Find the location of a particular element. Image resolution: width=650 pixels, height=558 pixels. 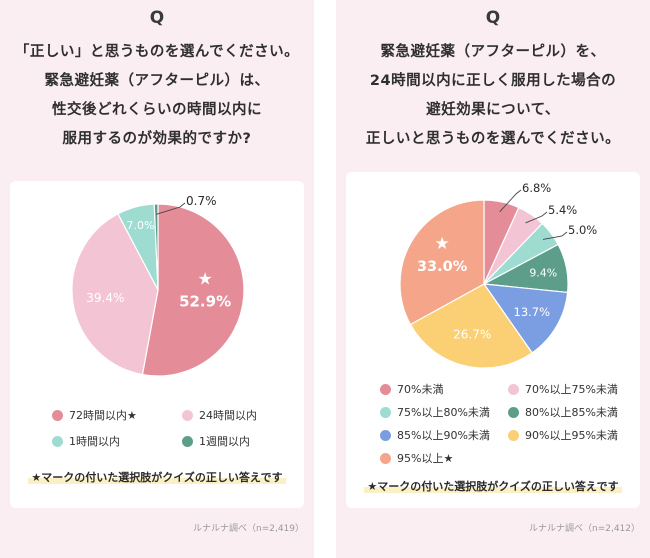

question-line: 正しいと思うものを選んでください。 is located at coordinates (493, 139).